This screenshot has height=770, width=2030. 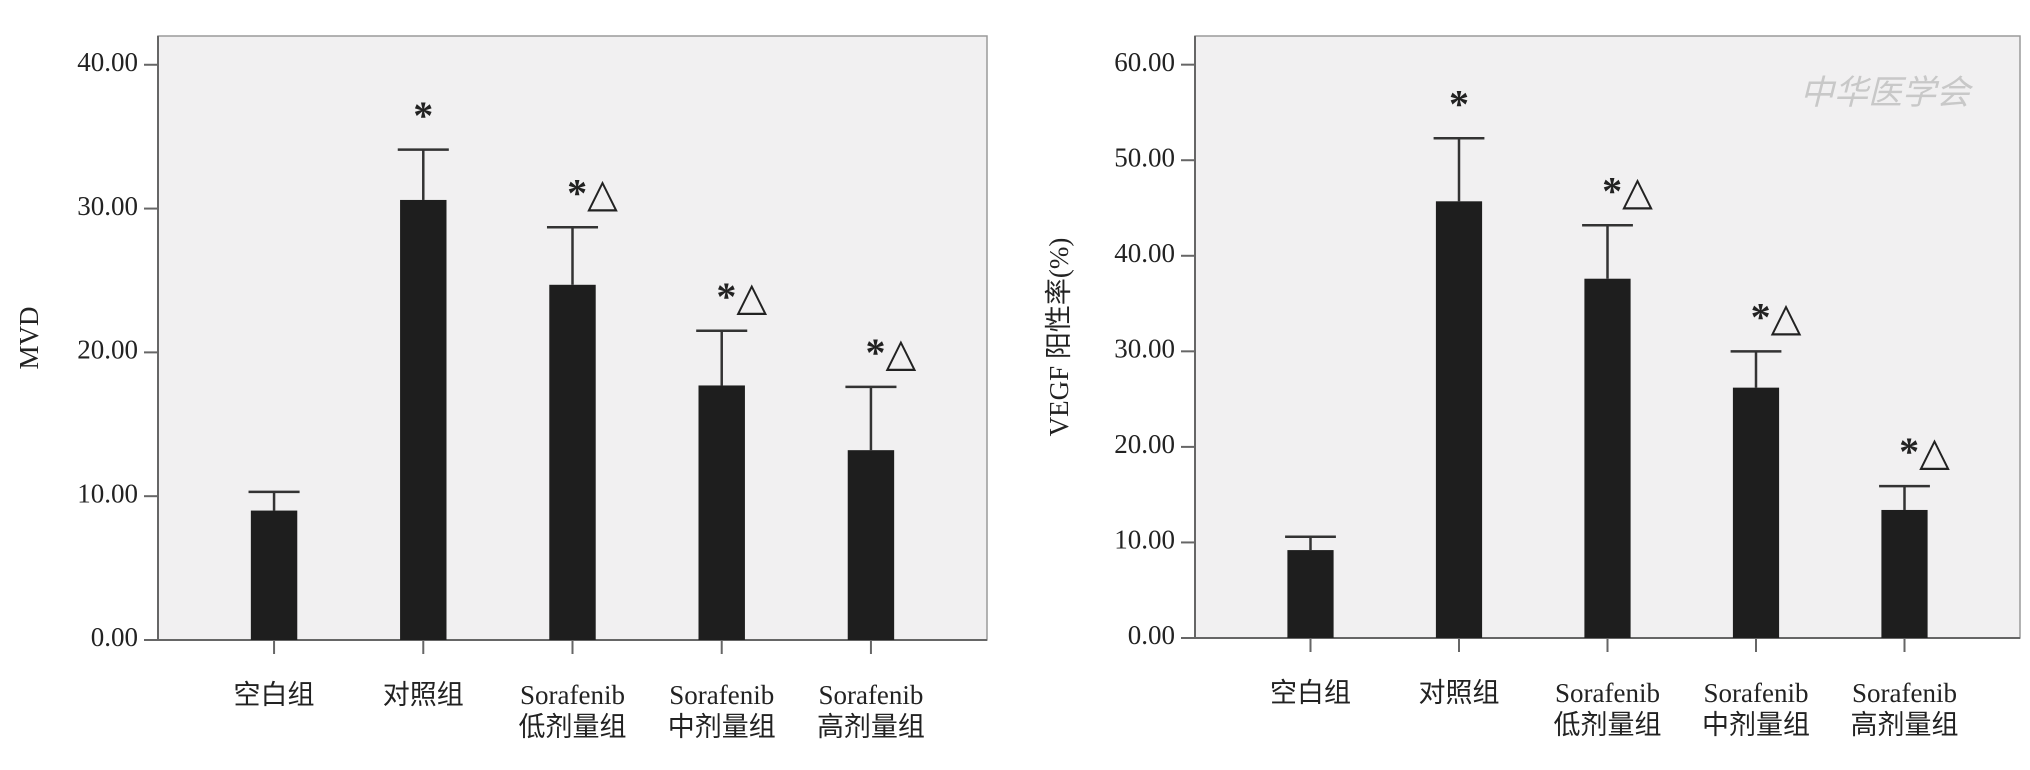 I want to click on y-tick-label: 60.00, so click(x=1144, y=62).